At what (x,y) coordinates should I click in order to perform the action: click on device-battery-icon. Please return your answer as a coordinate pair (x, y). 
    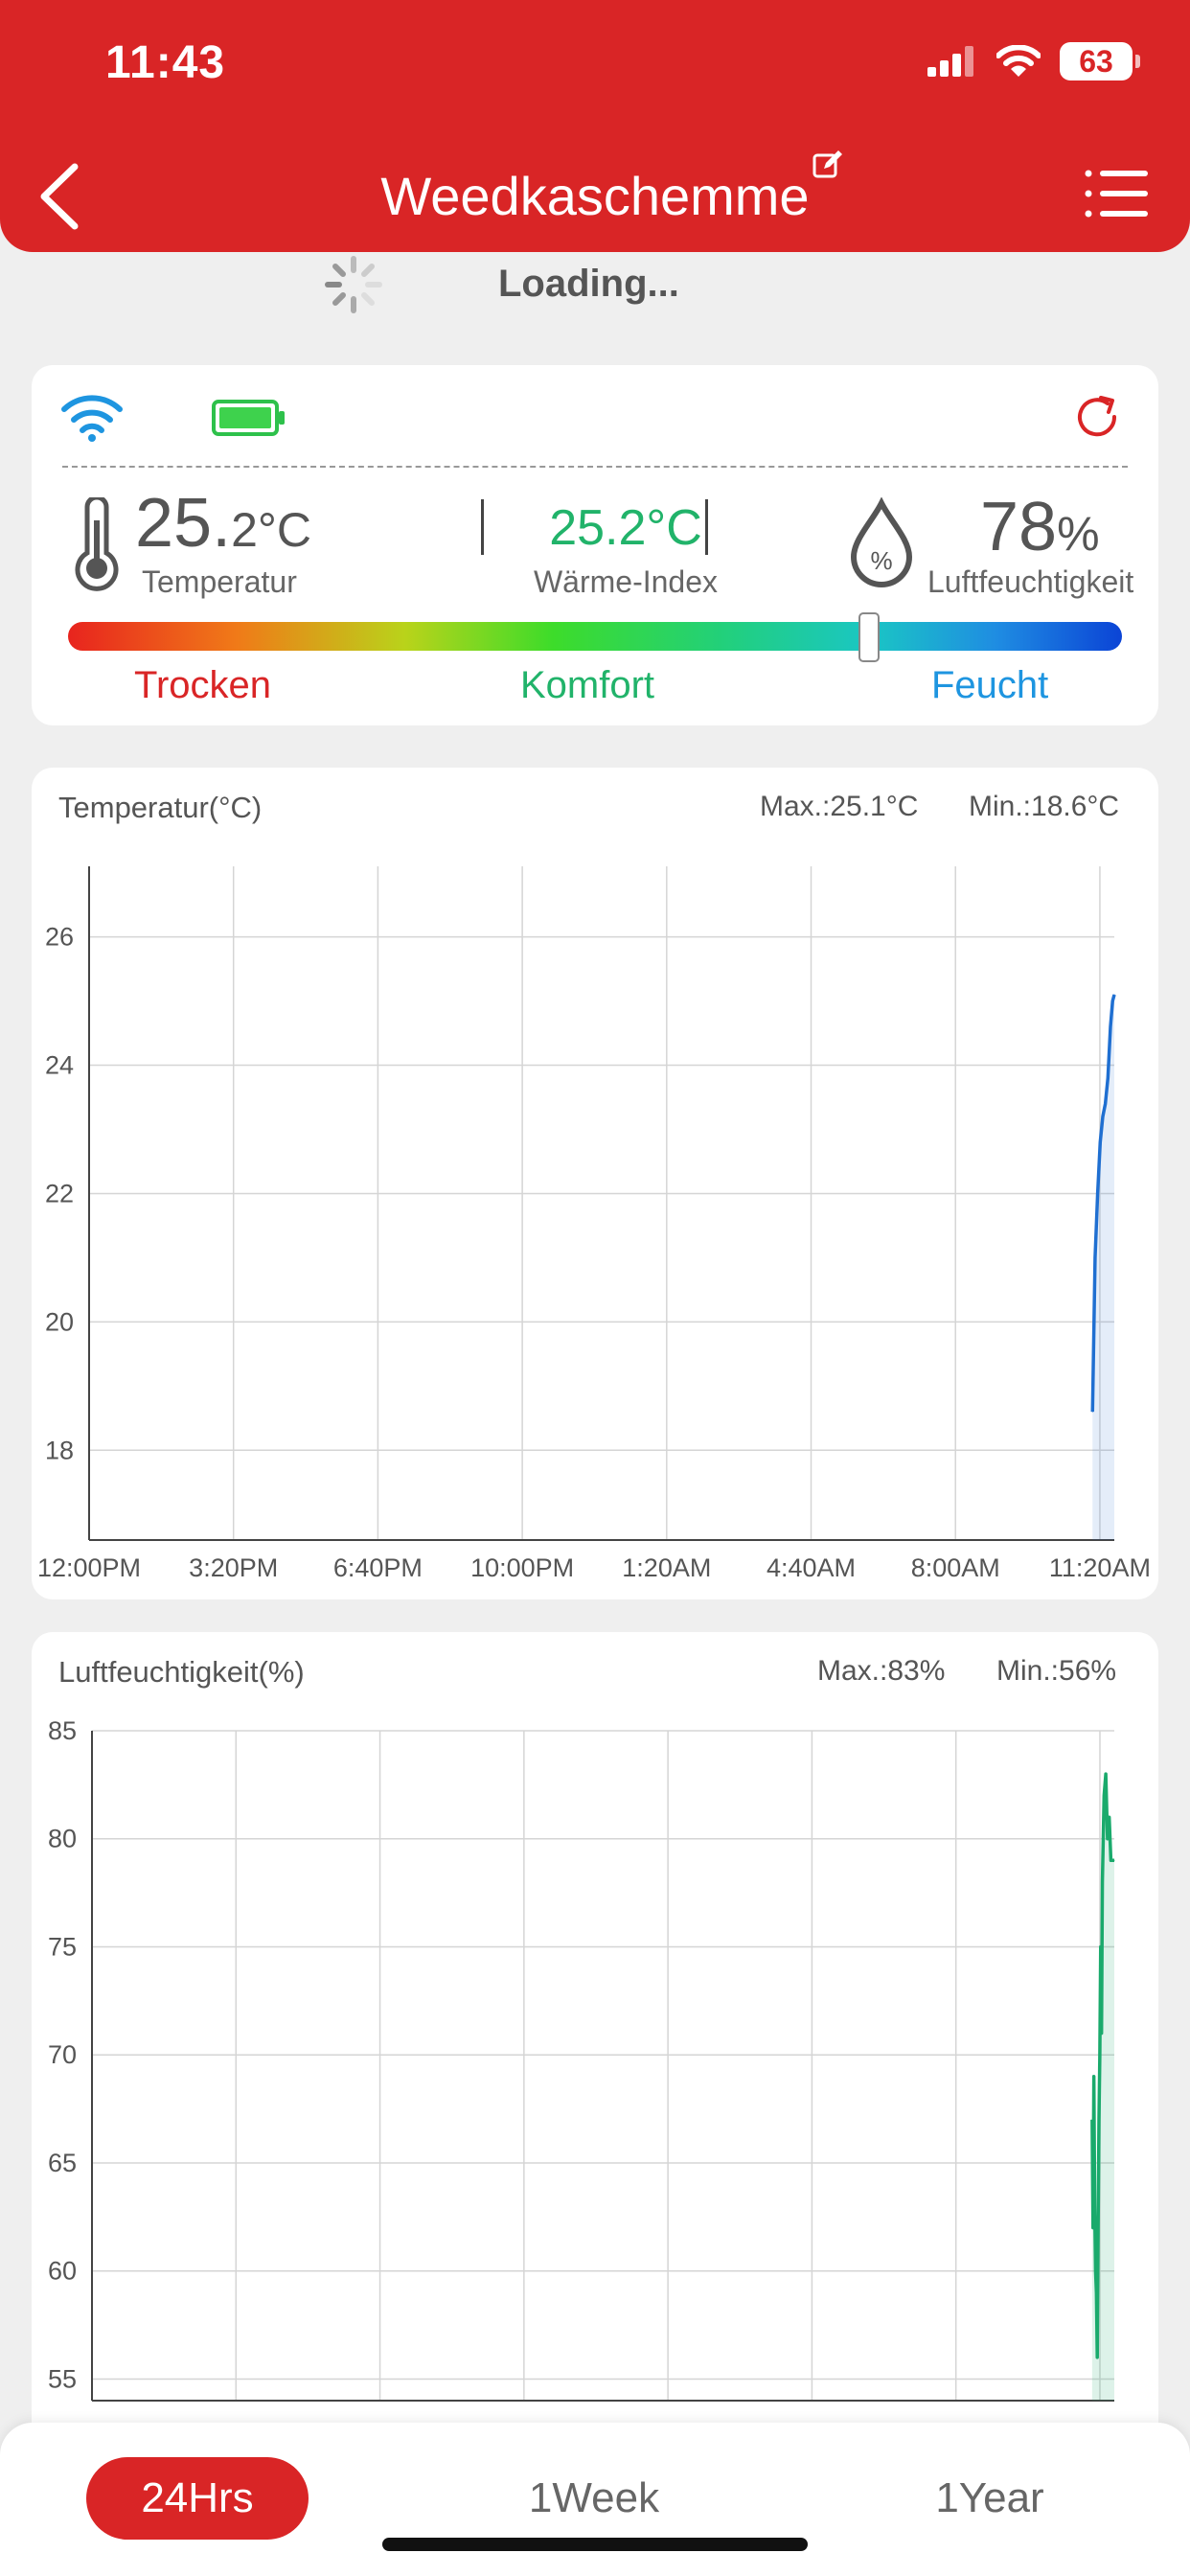
    Looking at the image, I should click on (249, 418).